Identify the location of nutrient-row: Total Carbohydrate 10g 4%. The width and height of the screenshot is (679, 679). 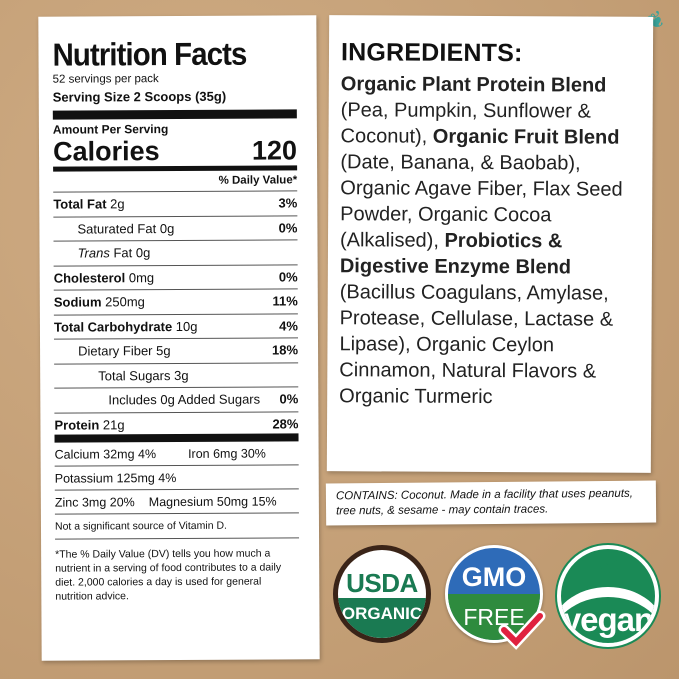
(176, 326).